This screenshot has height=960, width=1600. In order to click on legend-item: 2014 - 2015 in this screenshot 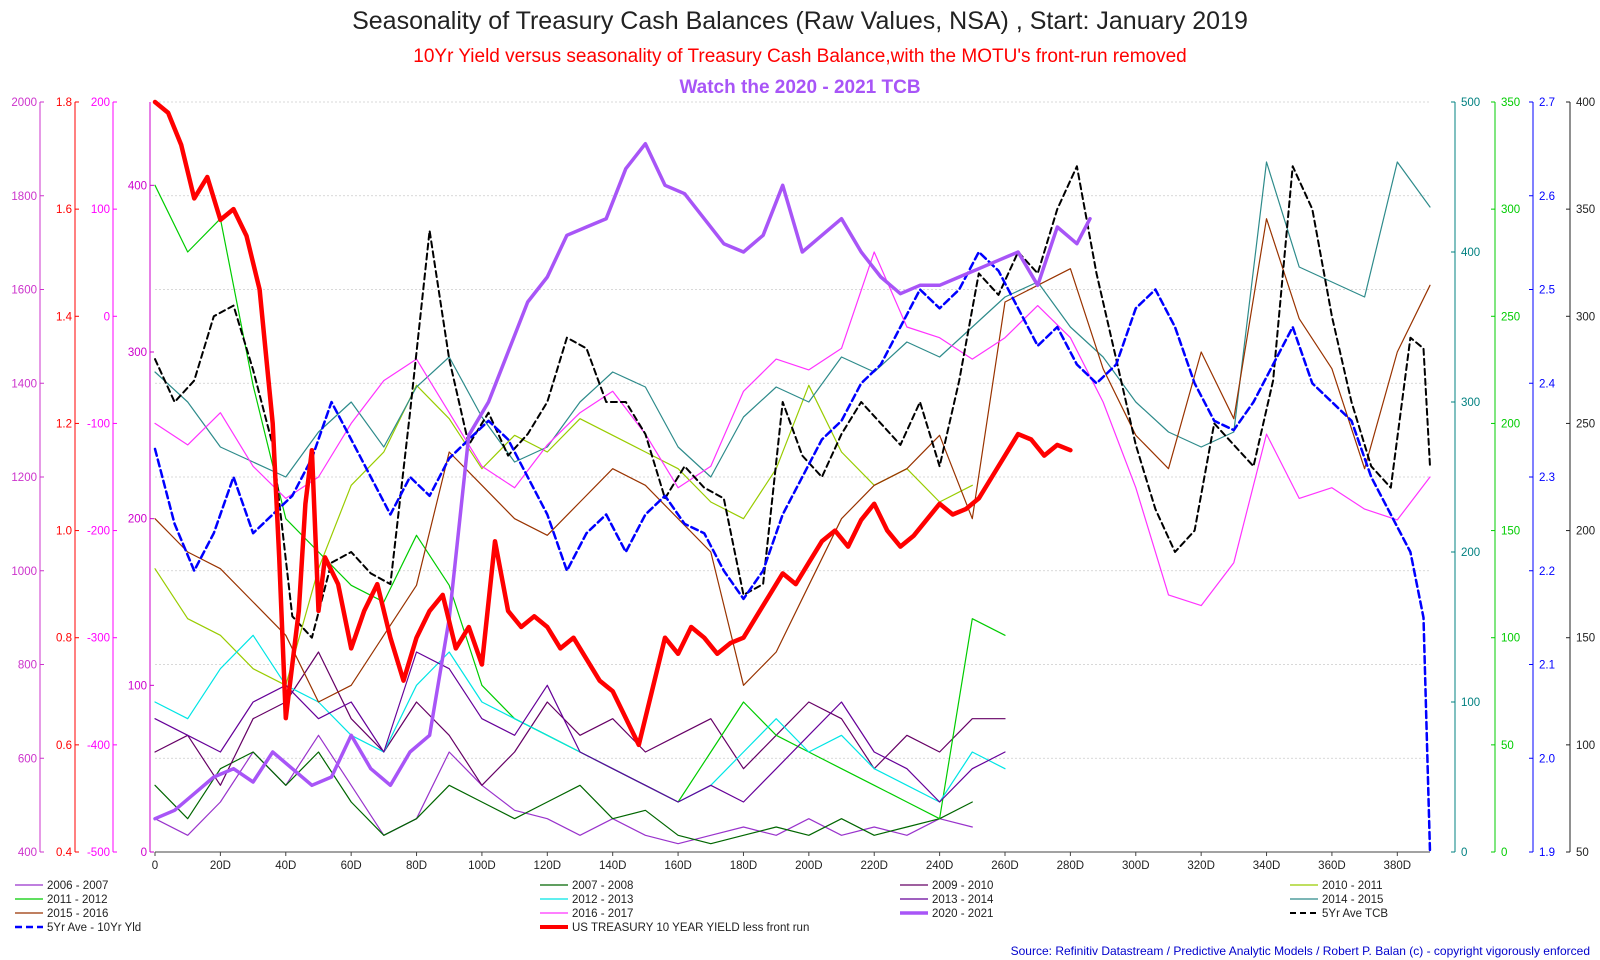, I will do `click(1336, 900)`.